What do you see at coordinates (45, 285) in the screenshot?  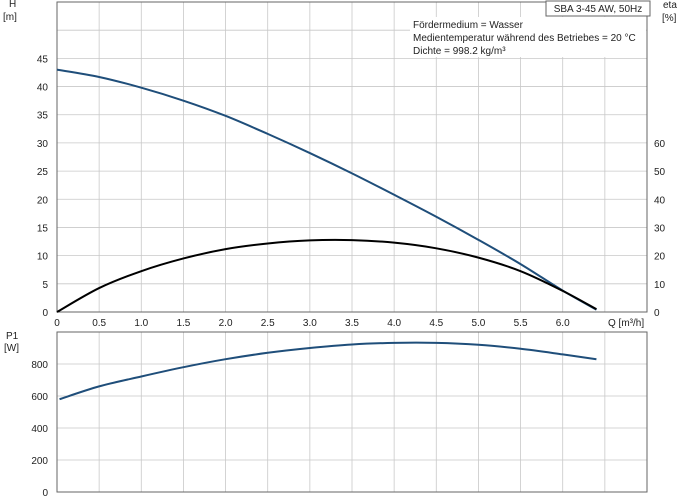 I see `y-left-tick-label: 5` at bounding box center [45, 285].